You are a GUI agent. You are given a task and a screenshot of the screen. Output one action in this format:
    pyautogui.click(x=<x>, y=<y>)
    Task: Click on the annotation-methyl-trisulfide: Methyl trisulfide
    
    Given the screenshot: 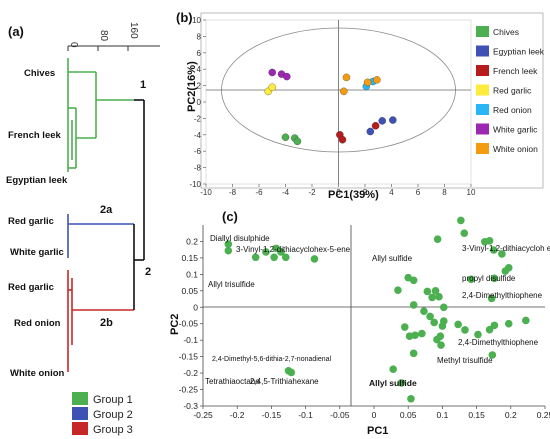 What is the action you would take?
    pyautogui.click(x=465, y=360)
    